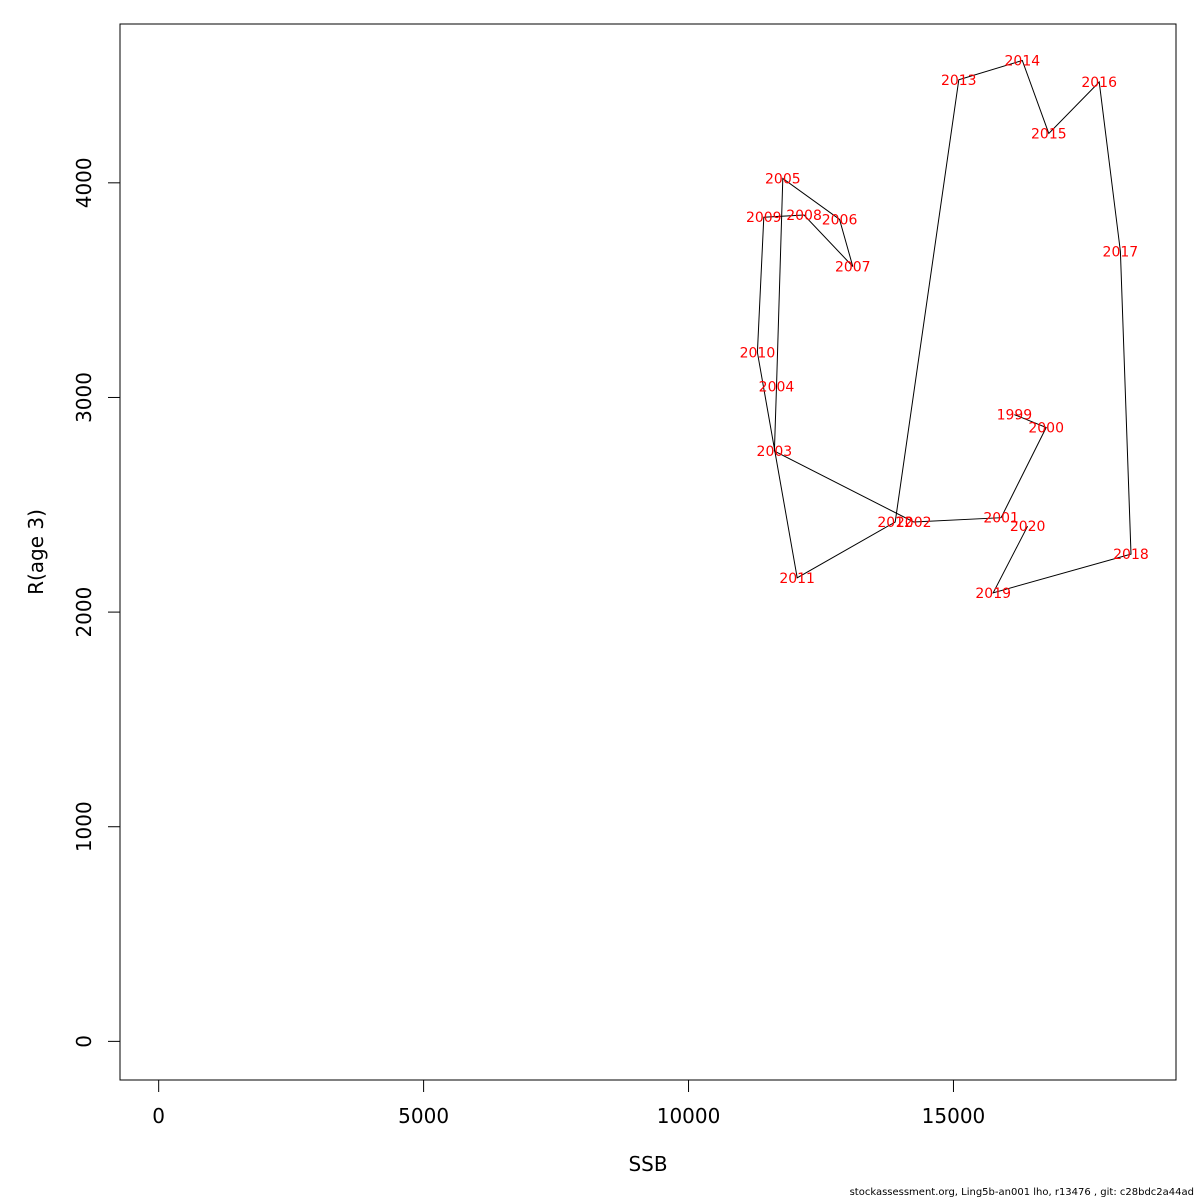  I want to click on point-label-2003: 2003, so click(775, 452).